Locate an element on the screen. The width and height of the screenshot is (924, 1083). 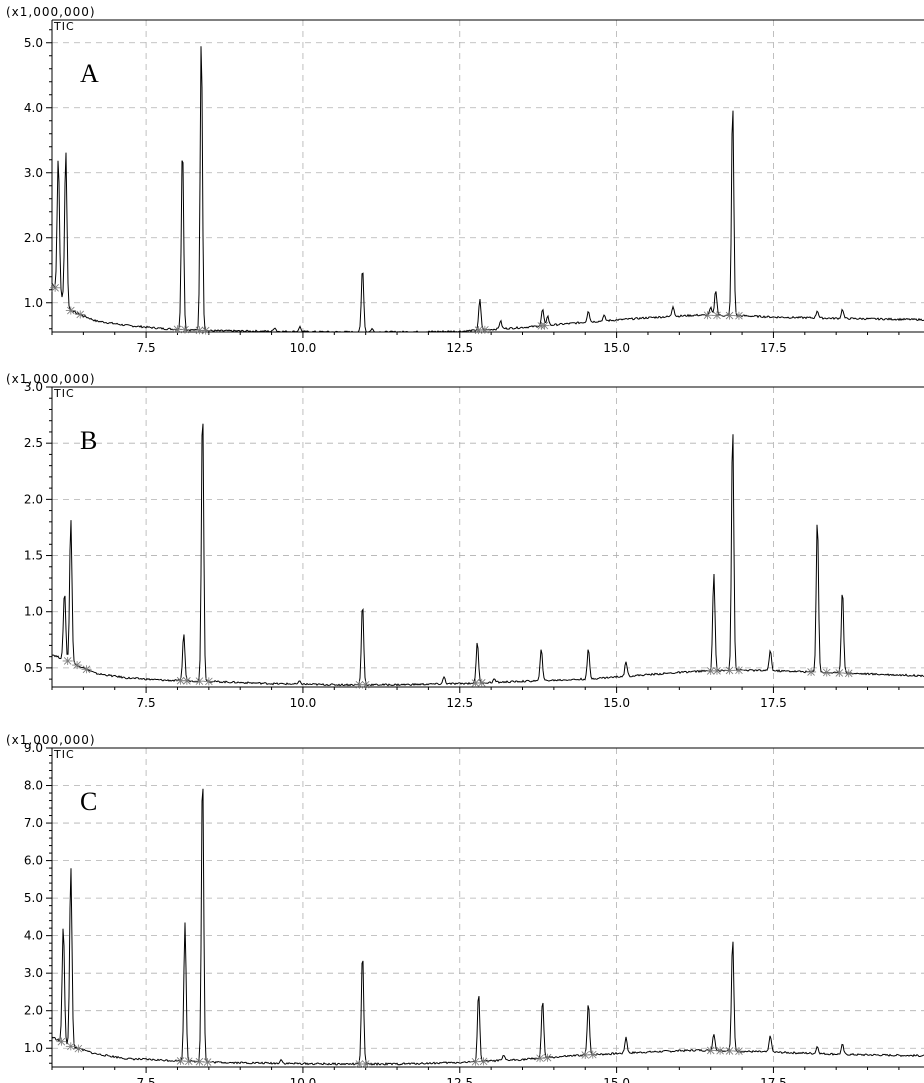
y-tick-label: 0.5 is located at coordinates (33, 668).